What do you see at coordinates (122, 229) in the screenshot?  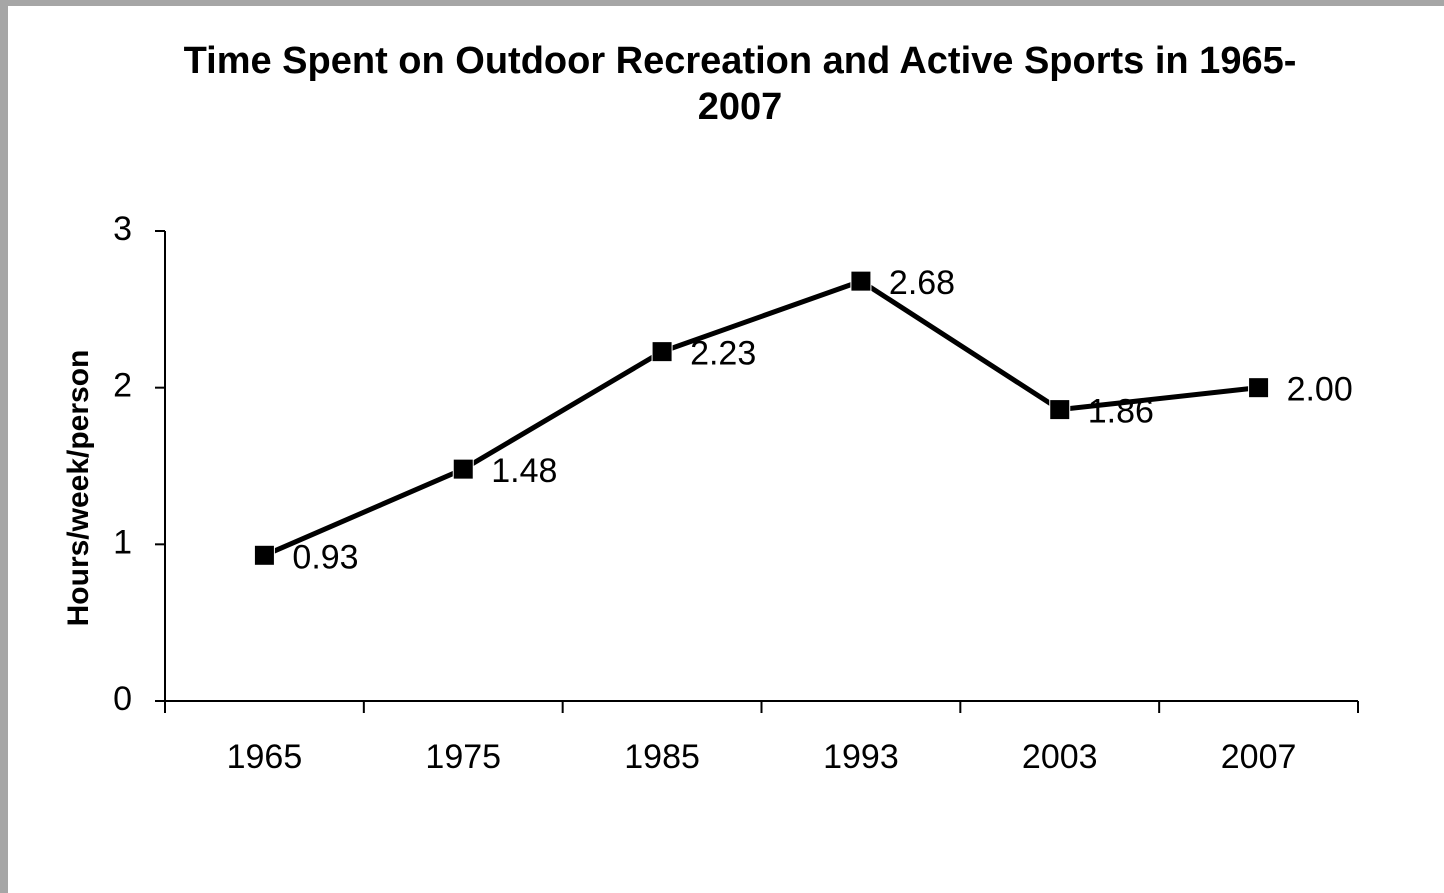 I see `y-tick-label: 3` at bounding box center [122, 229].